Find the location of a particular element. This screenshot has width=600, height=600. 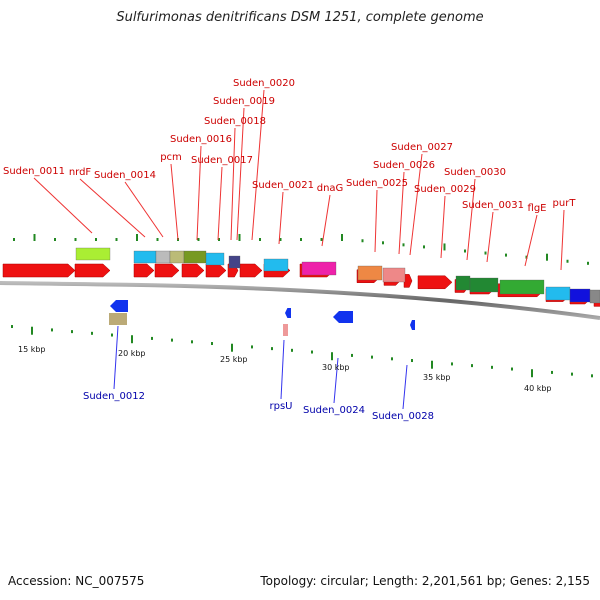

accession-text: Accession: NC_007575 is located at coordinates (76, 581).